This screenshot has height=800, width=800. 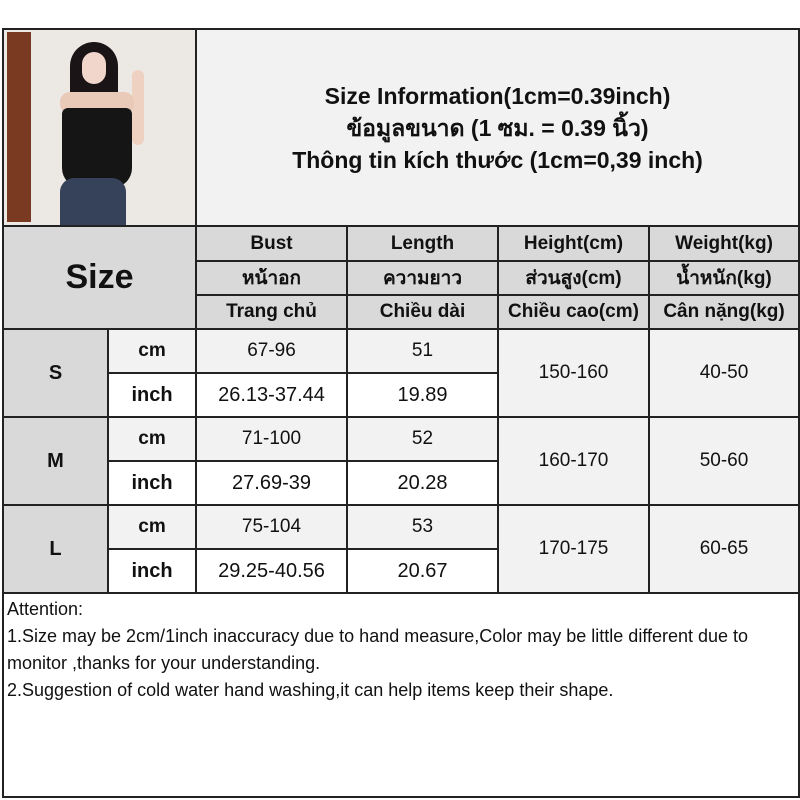 I want to click on col-length-vi: Chiều dài, so click(x=422, y=312).